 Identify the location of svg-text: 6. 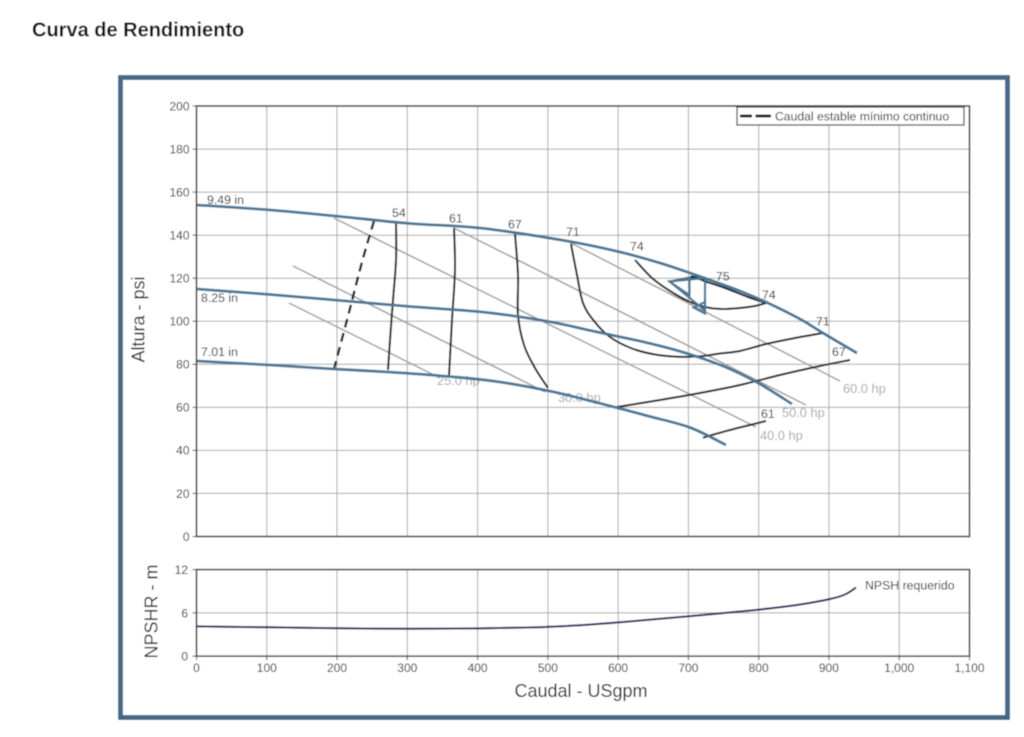
(184, 613).